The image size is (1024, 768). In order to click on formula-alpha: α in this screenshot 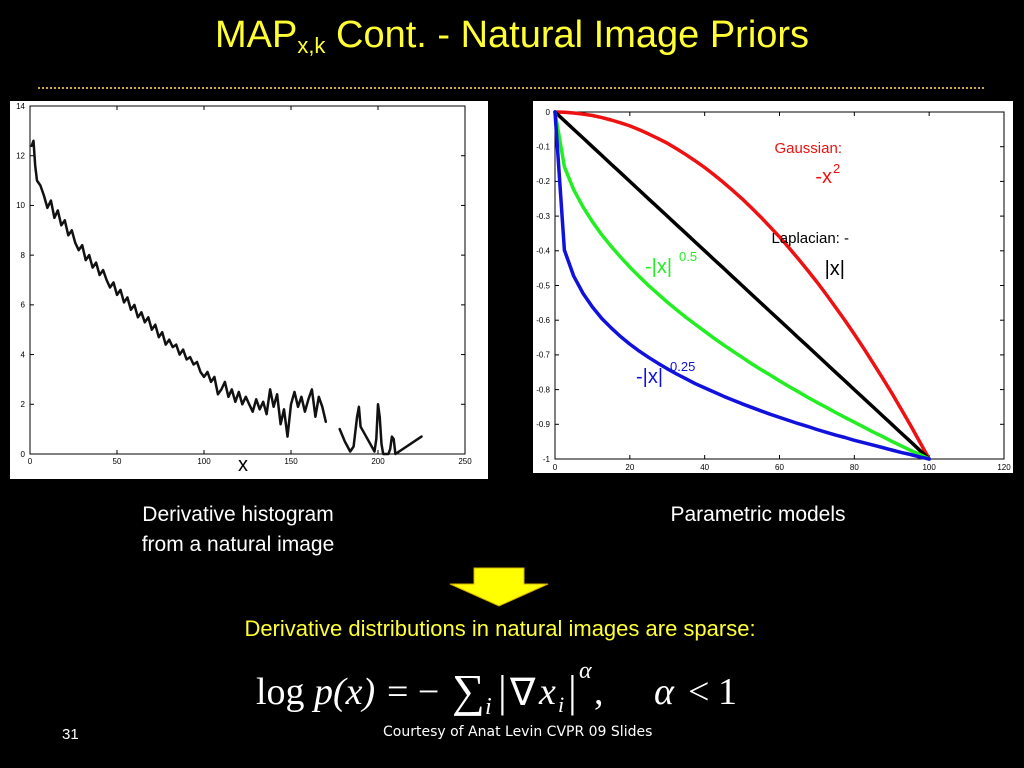, I will do `click(664, 692)`.